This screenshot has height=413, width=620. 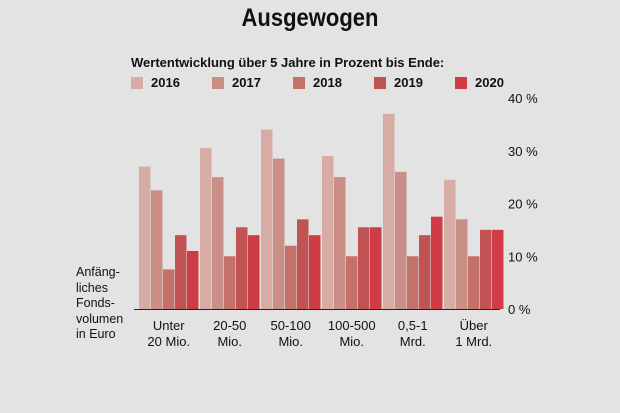 I want to click on y-tick-label: 40 %, so click(x=523, y=98).